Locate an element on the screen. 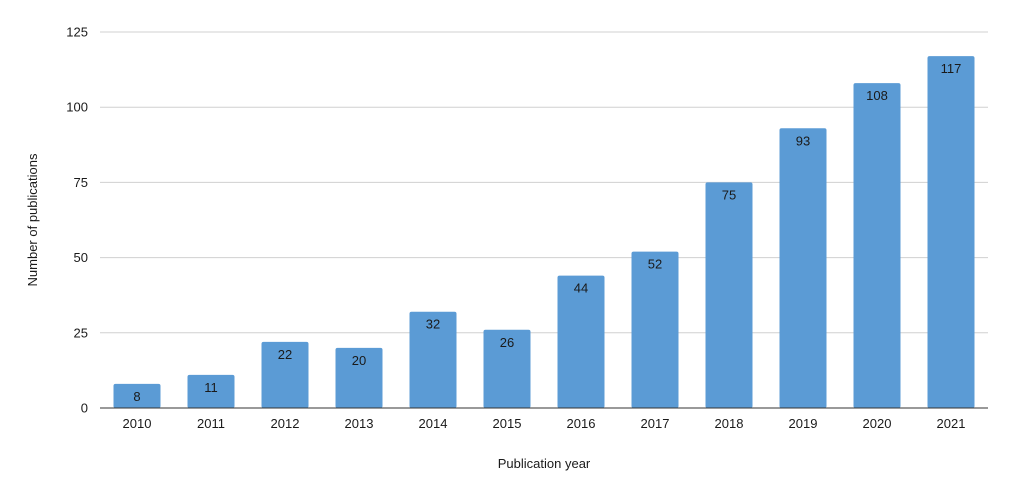 This screenshot has height=497, width=1012. bar-2018 is located at coordinates (729, 295).